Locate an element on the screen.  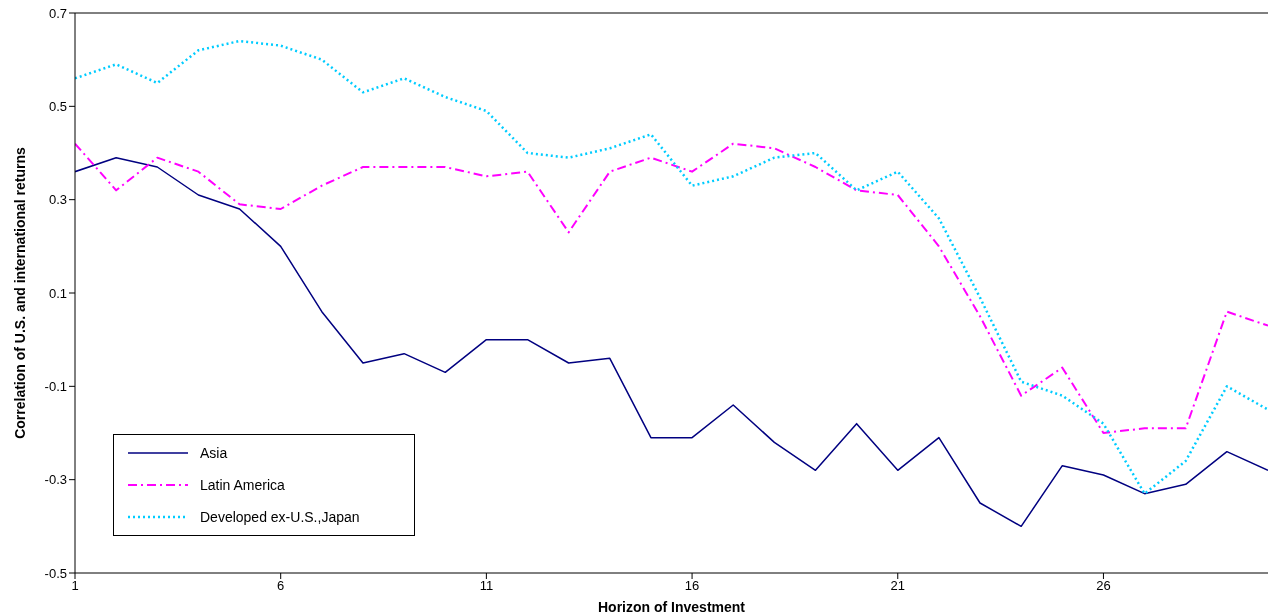
x-tick-label: 6 is located at coordinates (281, 586).